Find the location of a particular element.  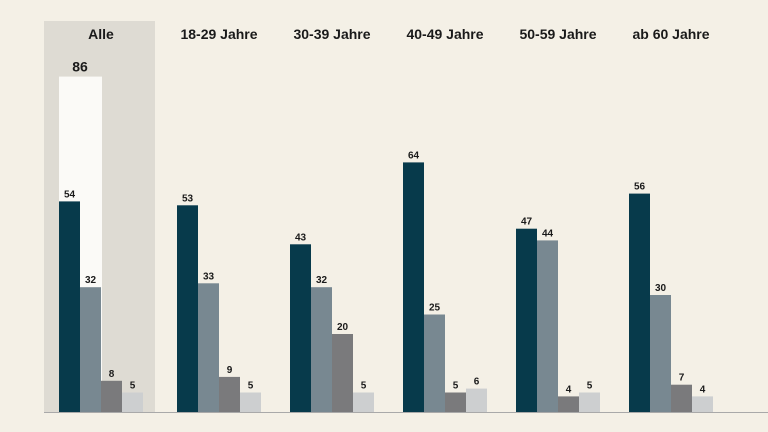

group-label-1: 18-29 Jahre is located at coordinates (218, 34).